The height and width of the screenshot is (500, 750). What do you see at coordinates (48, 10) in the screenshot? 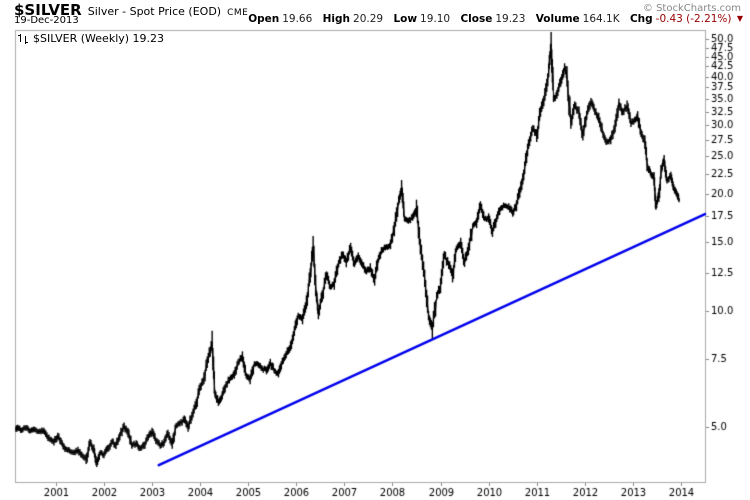
I see `ticker-symbol: $SILVER` at bounding box center [48, 10].